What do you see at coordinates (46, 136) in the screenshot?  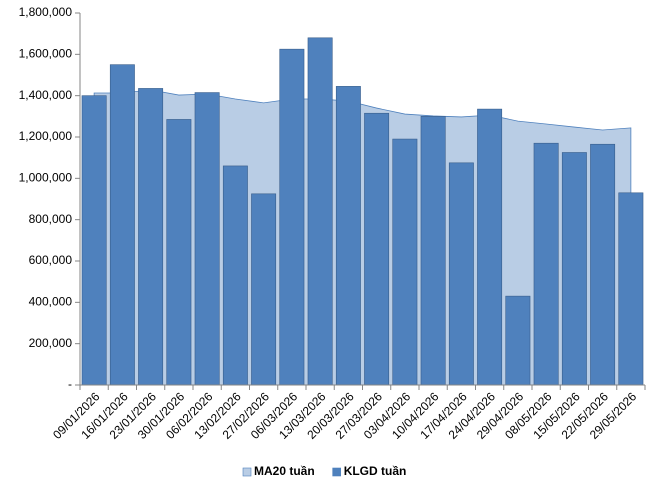 I see `y-tick-label: 1,200,000` at bounding box center [46, 136].